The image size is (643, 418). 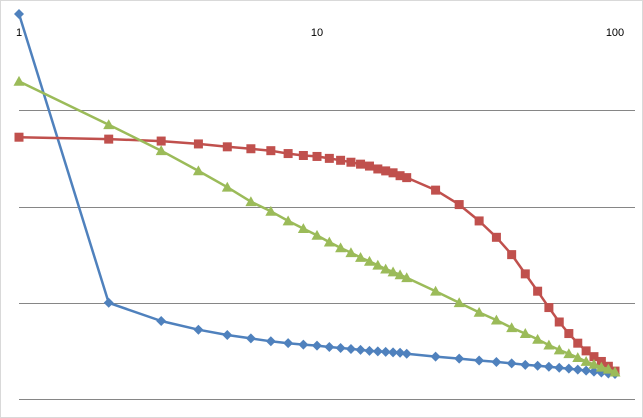 I want to click on x-tick-label: 10, so click(x=317, y=33).